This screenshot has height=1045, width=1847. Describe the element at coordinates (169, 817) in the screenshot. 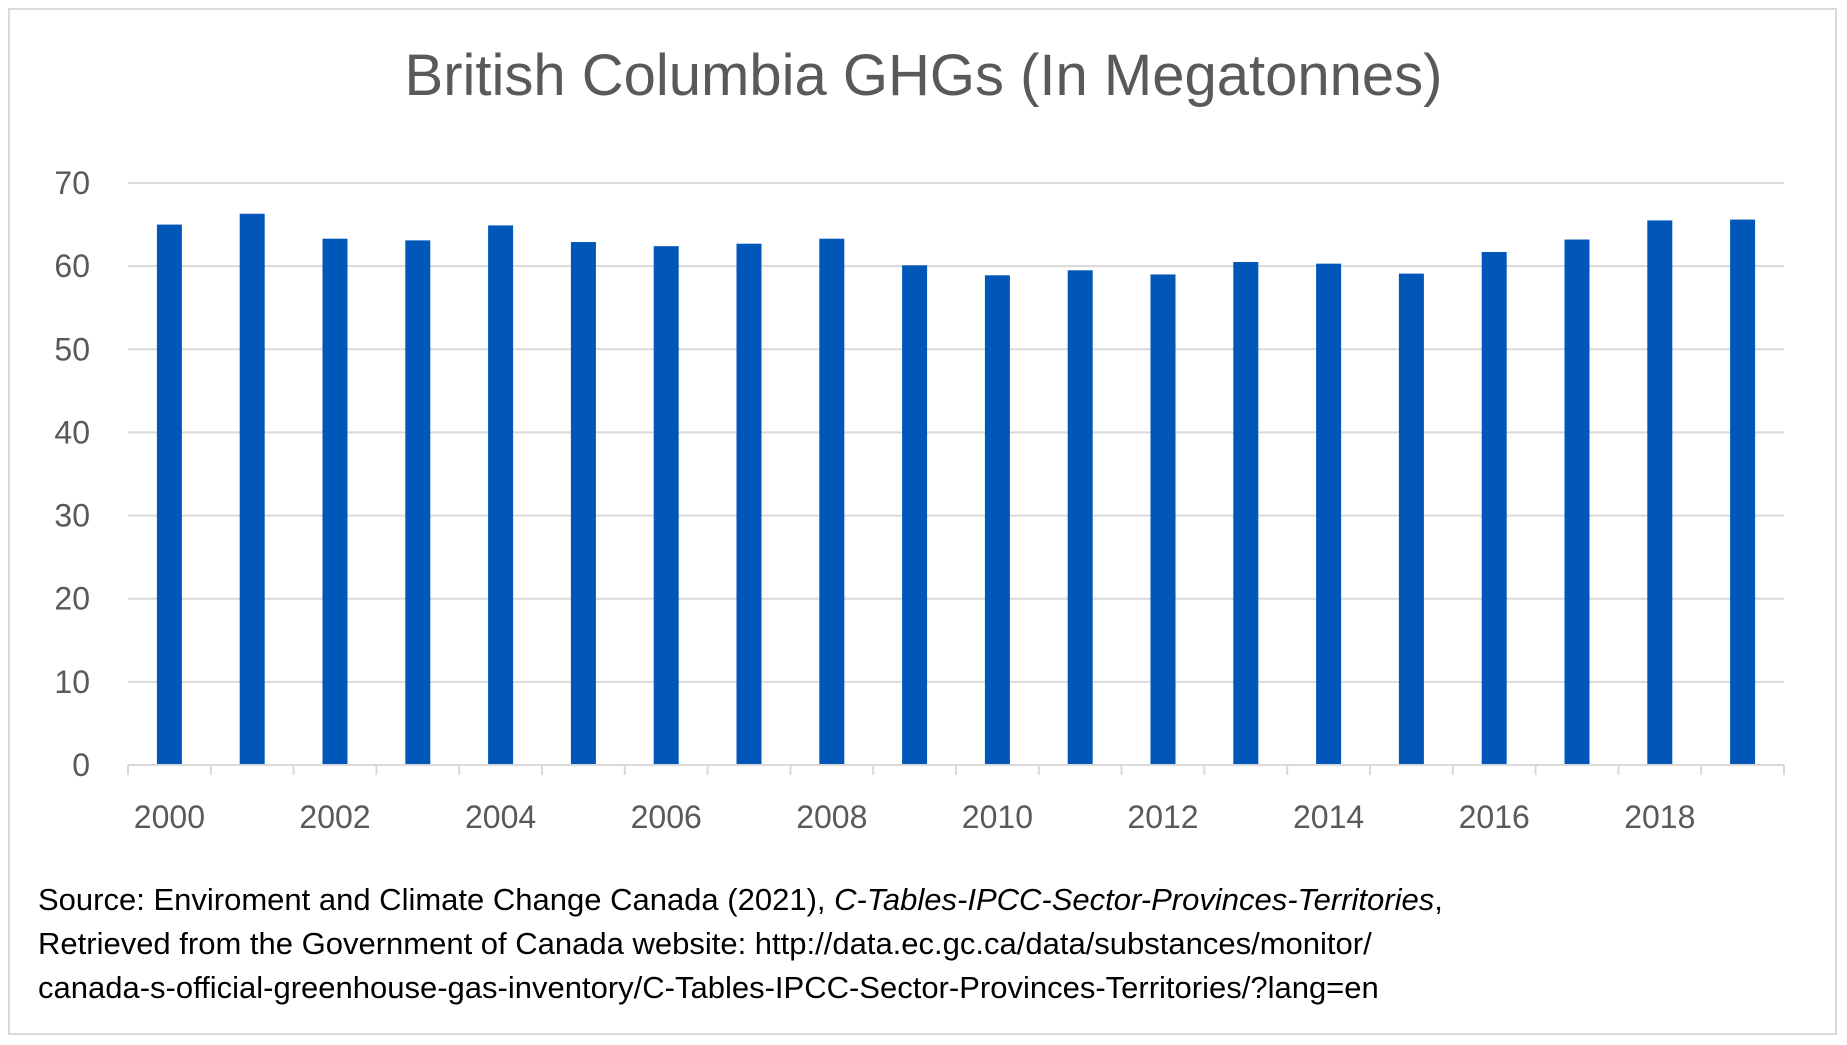

I see `x-tick-label: 2000` at that location.